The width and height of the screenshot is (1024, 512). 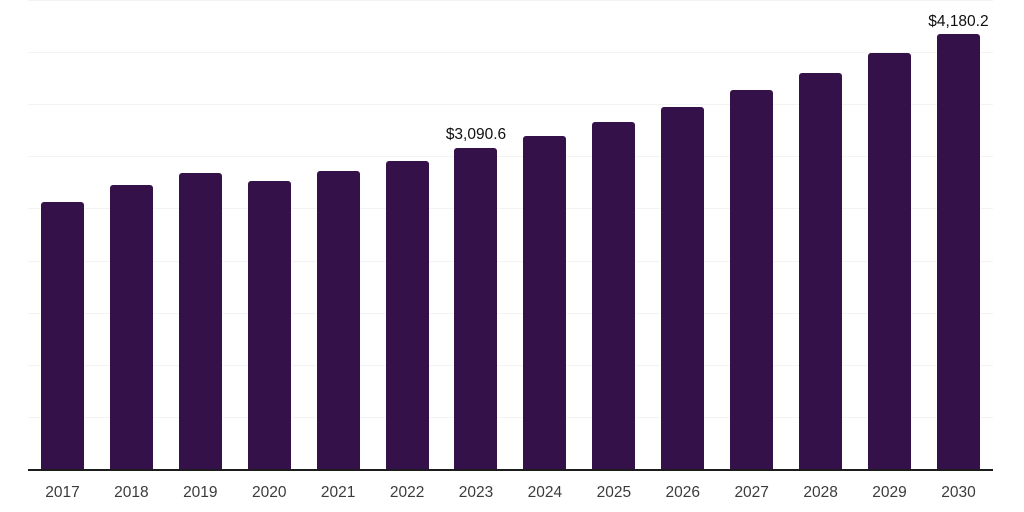 I want to click on x-tick-2024: 2024, so click(x=545, y=492).